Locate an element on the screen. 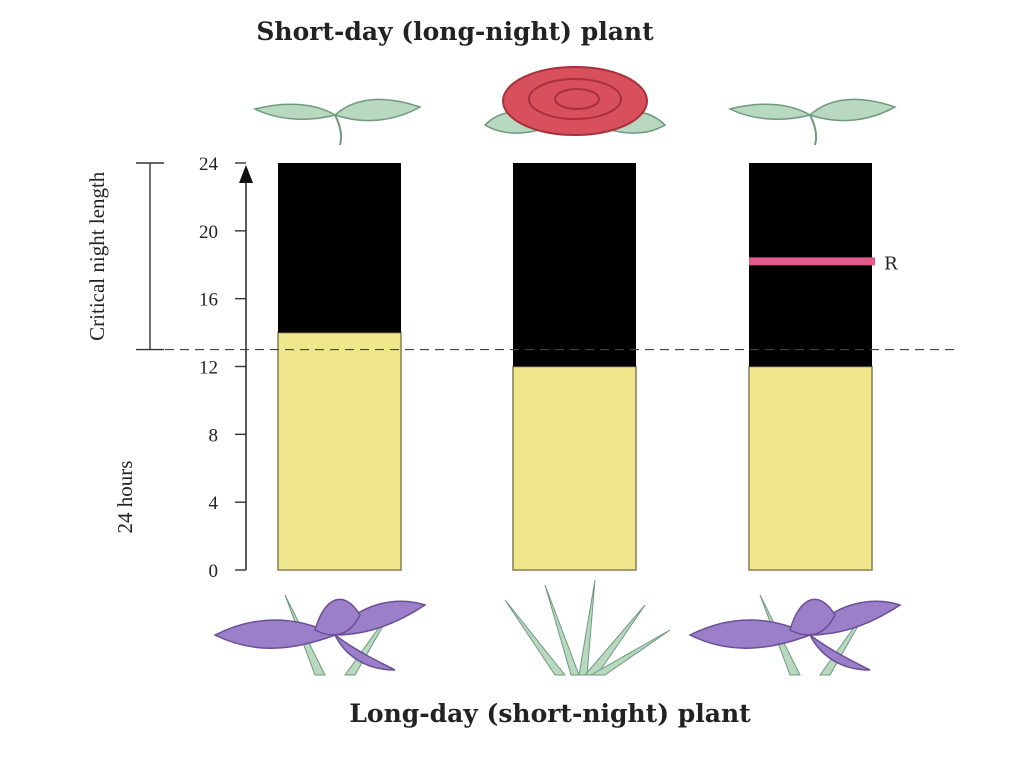  axis-tick-label: 4 is located at coordinates (214, 503).